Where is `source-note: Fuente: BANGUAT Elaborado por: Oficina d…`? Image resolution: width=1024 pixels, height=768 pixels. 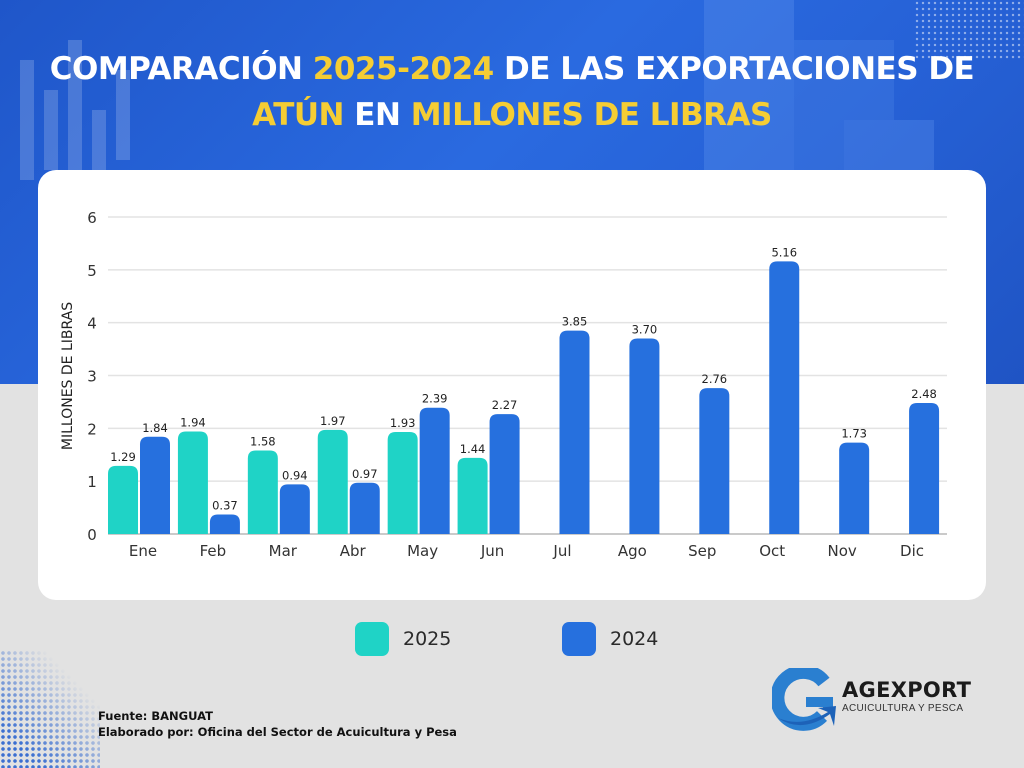
source-note: Fuente: BANGUAT Elaborado por: Oficina d… is located at coordinates (277, 724).